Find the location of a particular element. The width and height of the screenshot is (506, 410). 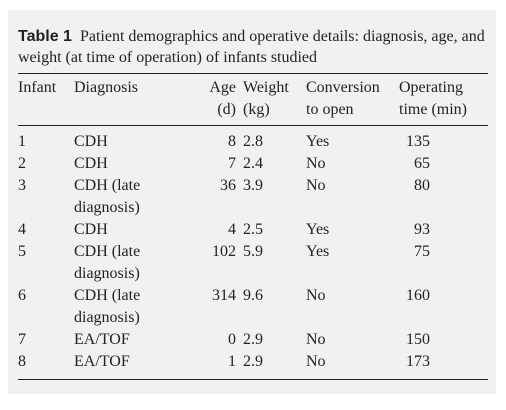

header-cell: Infant is located at coordinates (46, 101).